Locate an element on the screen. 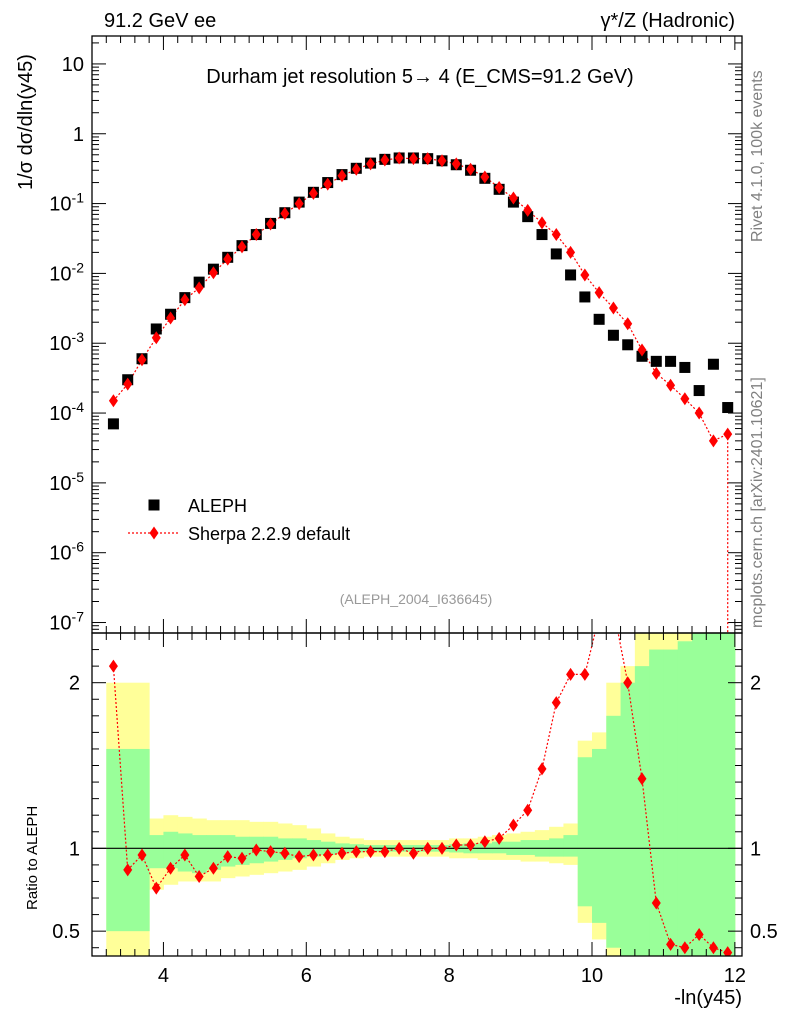  ratio-tick-label-right: 2 is located at coordinates (755, 684).